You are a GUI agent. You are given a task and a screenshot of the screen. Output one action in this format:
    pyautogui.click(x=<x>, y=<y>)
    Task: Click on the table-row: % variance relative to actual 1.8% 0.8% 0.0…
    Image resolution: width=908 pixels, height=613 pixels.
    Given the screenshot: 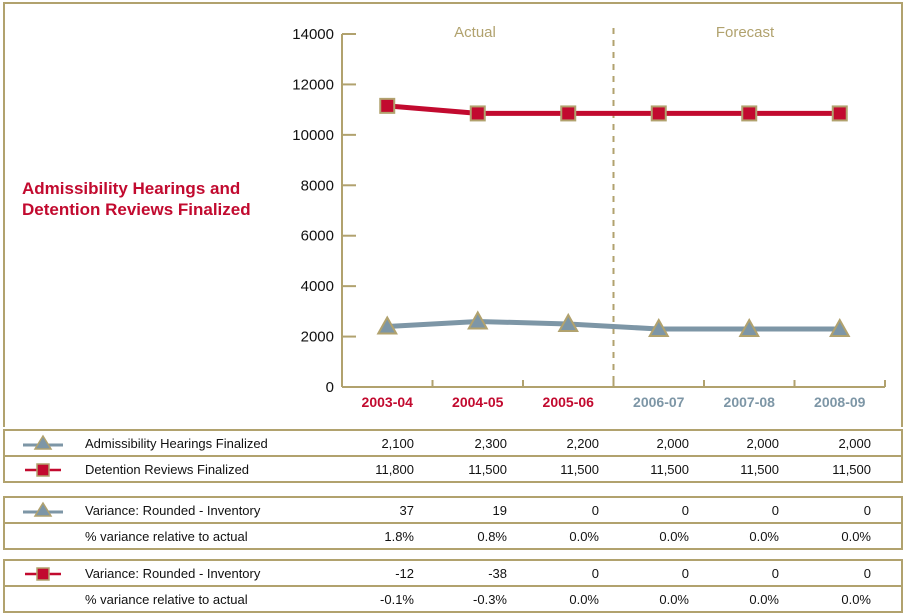 What is the action you would take?
    pyautogui.click(x=453, y=535)
    